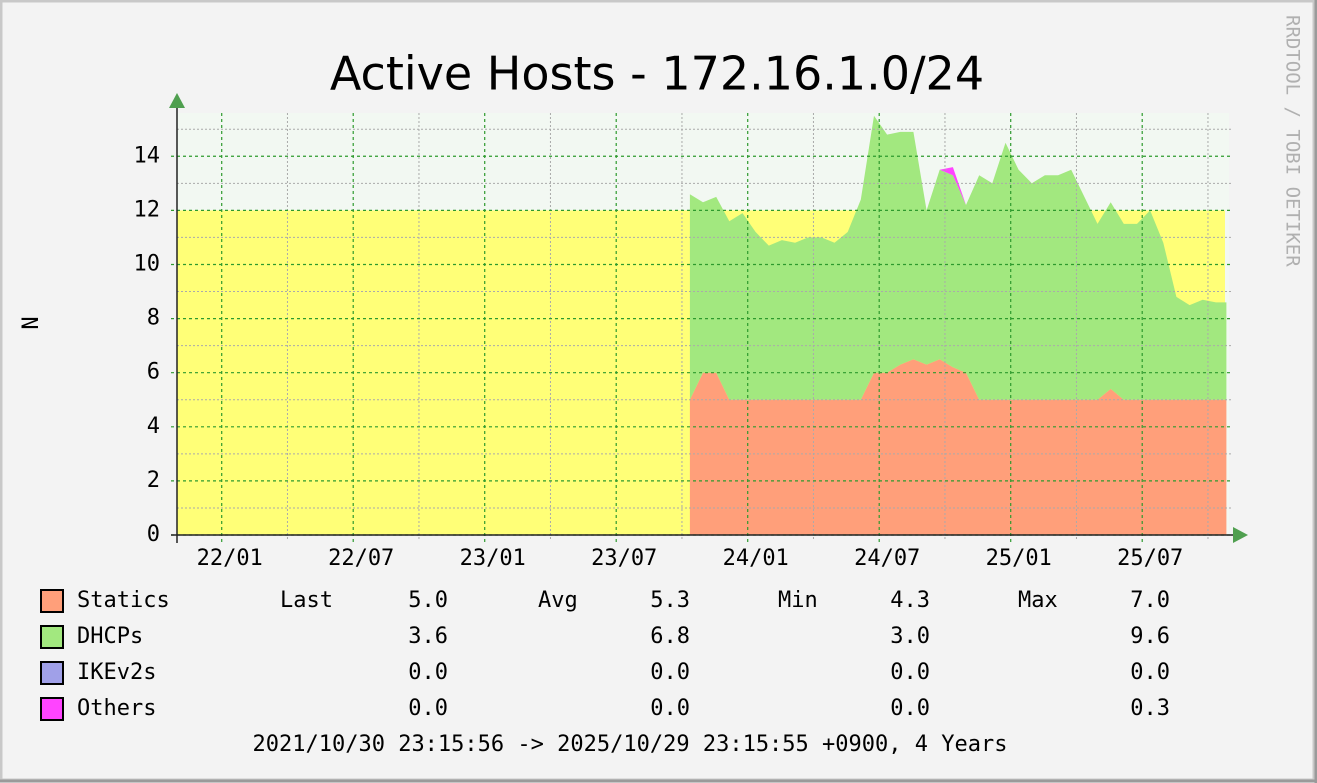  I want to click on watermark: RRDTOOL / TOBI OETIKER, so click(1293, 141).